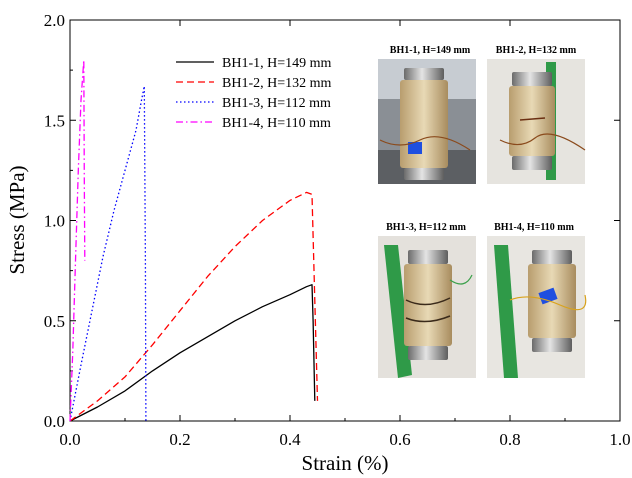  I want to click on y-tick-label: 1.5, so click(54, 120).